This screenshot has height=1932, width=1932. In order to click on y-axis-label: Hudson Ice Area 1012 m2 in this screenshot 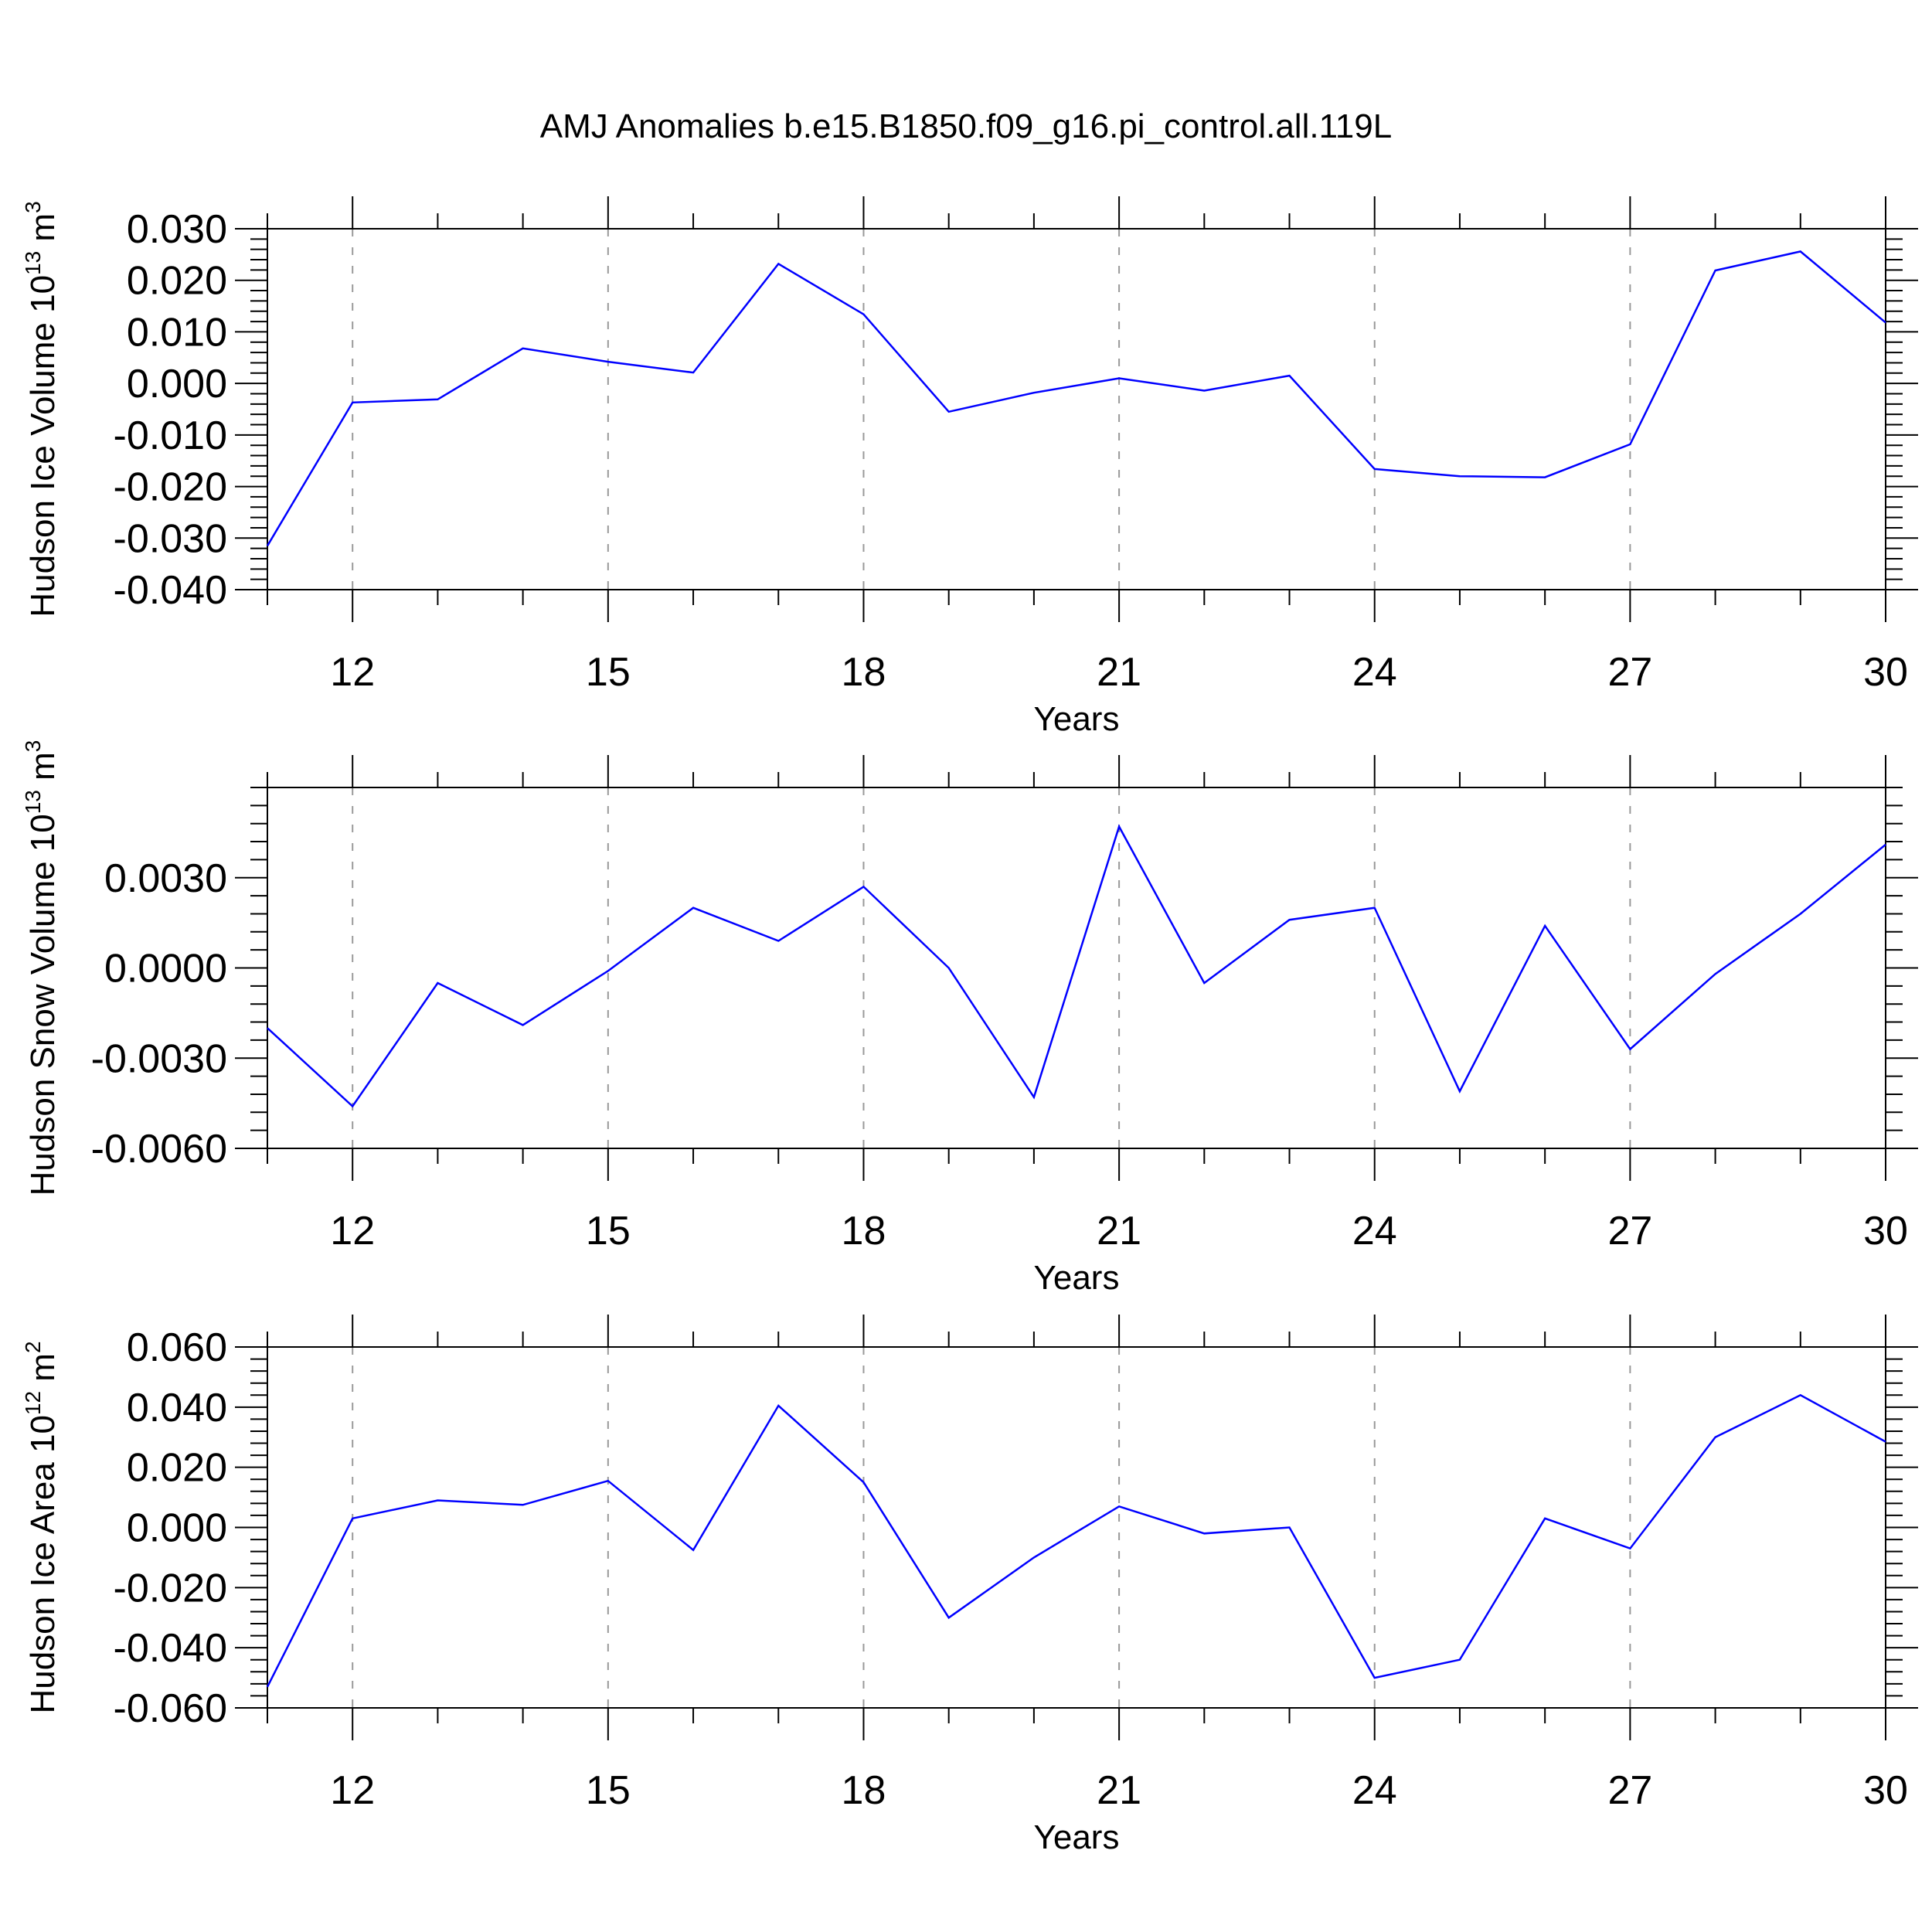, I will do `click(41, 1527)`.